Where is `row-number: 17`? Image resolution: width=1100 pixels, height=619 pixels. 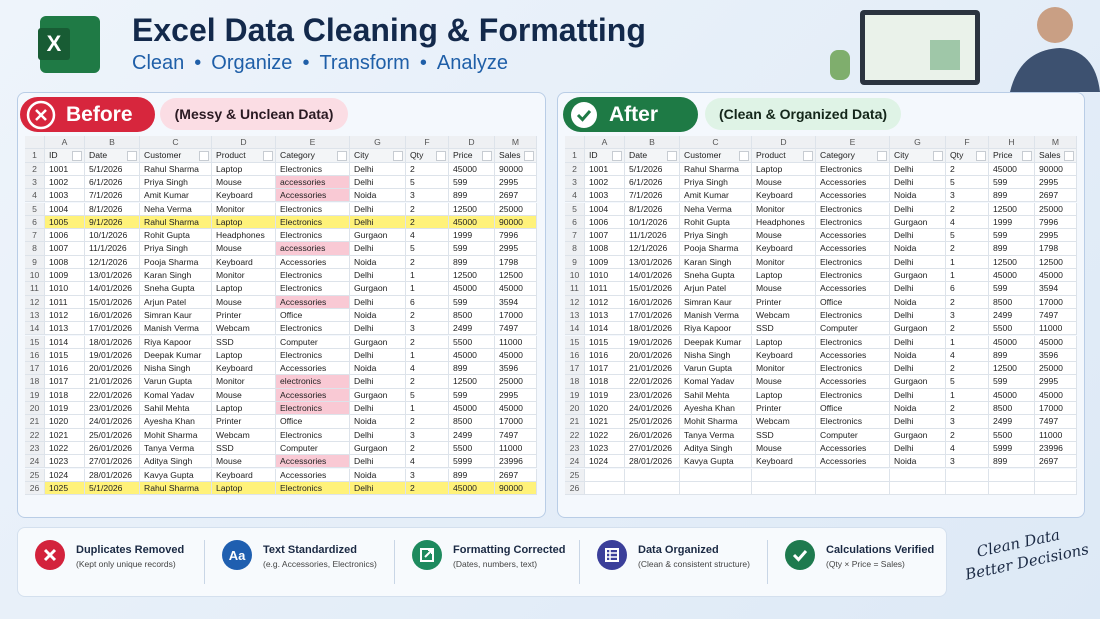
row-number: 17 is located at coordinates (35, 369).